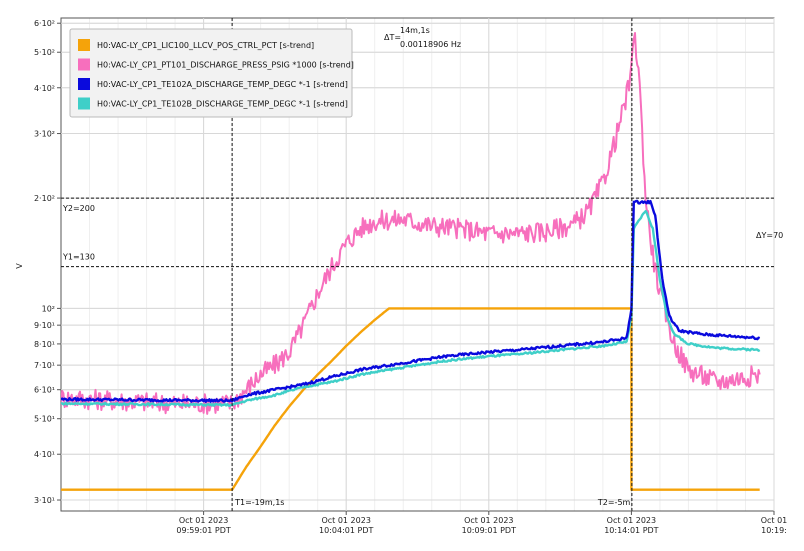  Describe the element at coordinates (203, 530) in the screenshot. I see `x-tick-label: 09:59:01 PDT` at that location.